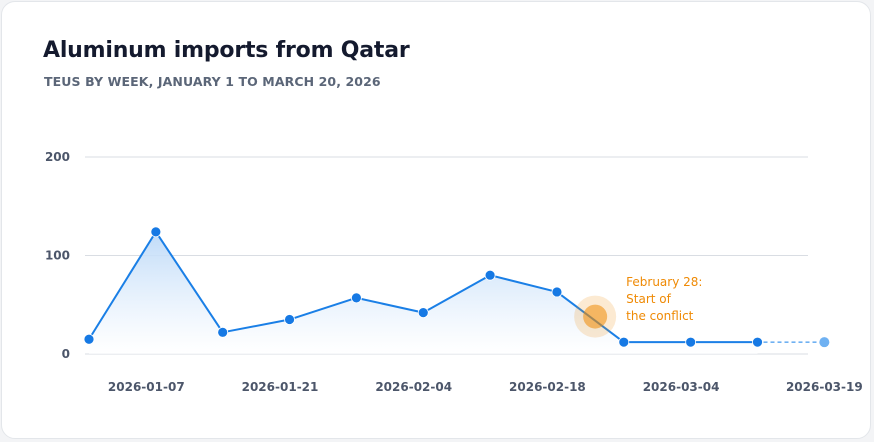 The height and width of the screenshot is (442, 874). I want to click on y-tick-label: 0, so click(66, 354).